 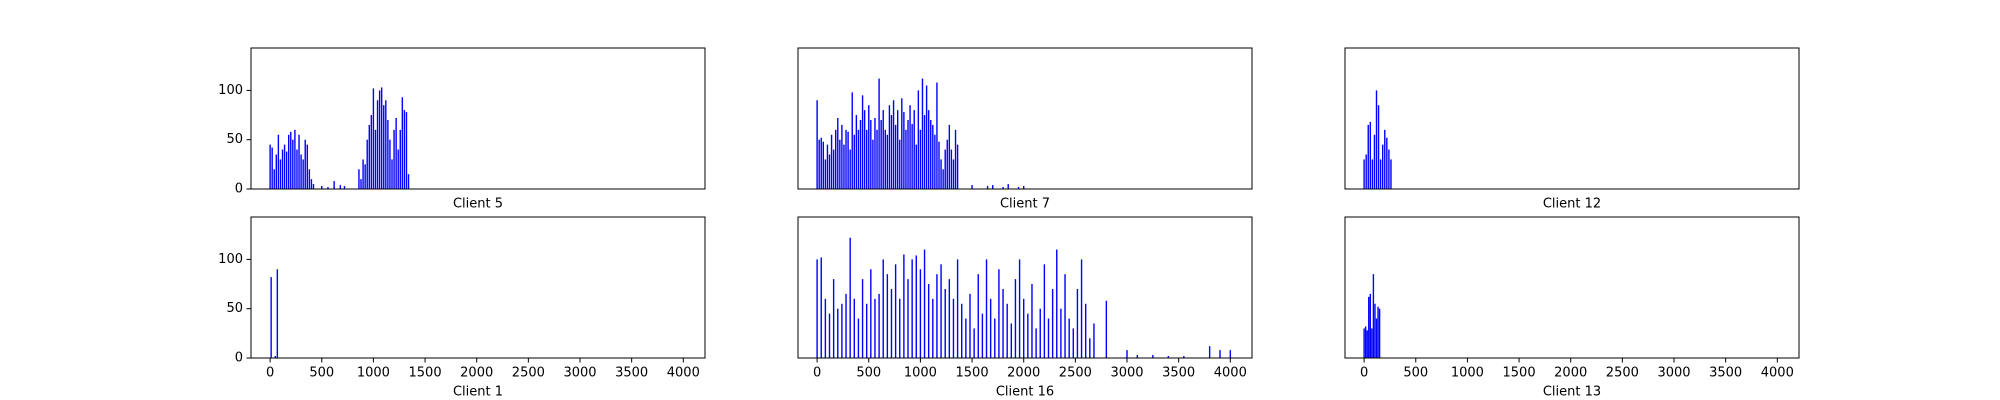 I want to click on x-tick-label: 3000, so click(x=1126, y=373).